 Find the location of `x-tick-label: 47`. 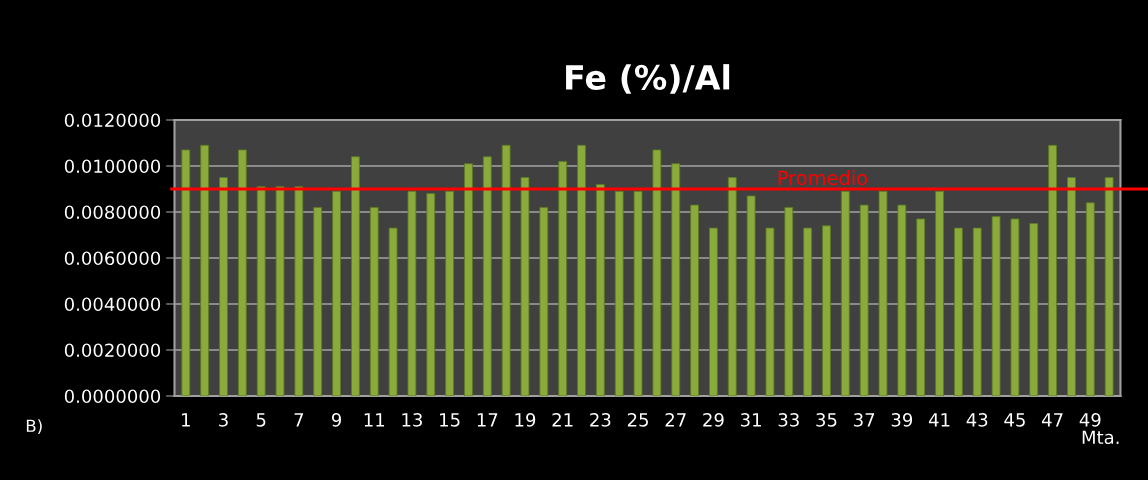

x-tick-label: 47 is located at coordinates (1052, 420).